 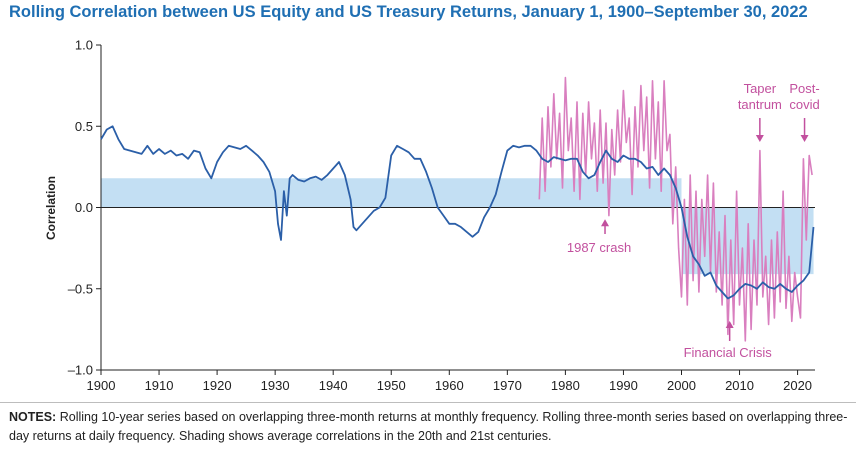 I want to click on y-tick-label: –0.5, so click(x=80, y=288).